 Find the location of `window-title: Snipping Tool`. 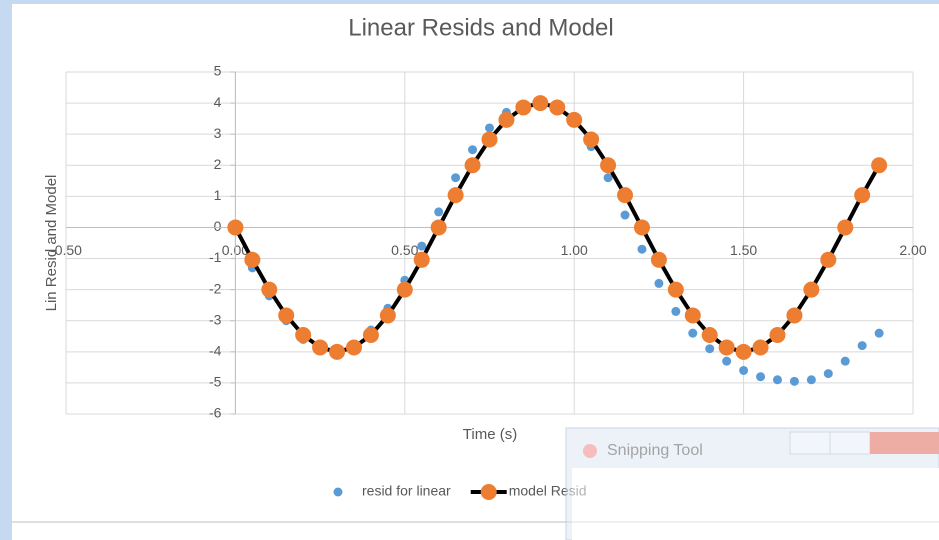

window-title: Snipping Tool is located at coordinates (655, 450).